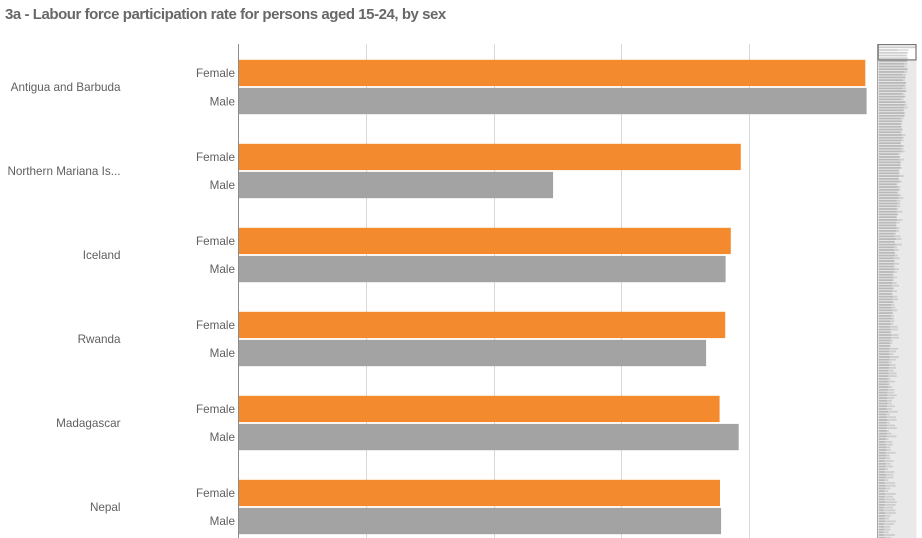 This screenshot has height=538, width=922. I want to click on svg-text: Madagascar, so click(88, 423).